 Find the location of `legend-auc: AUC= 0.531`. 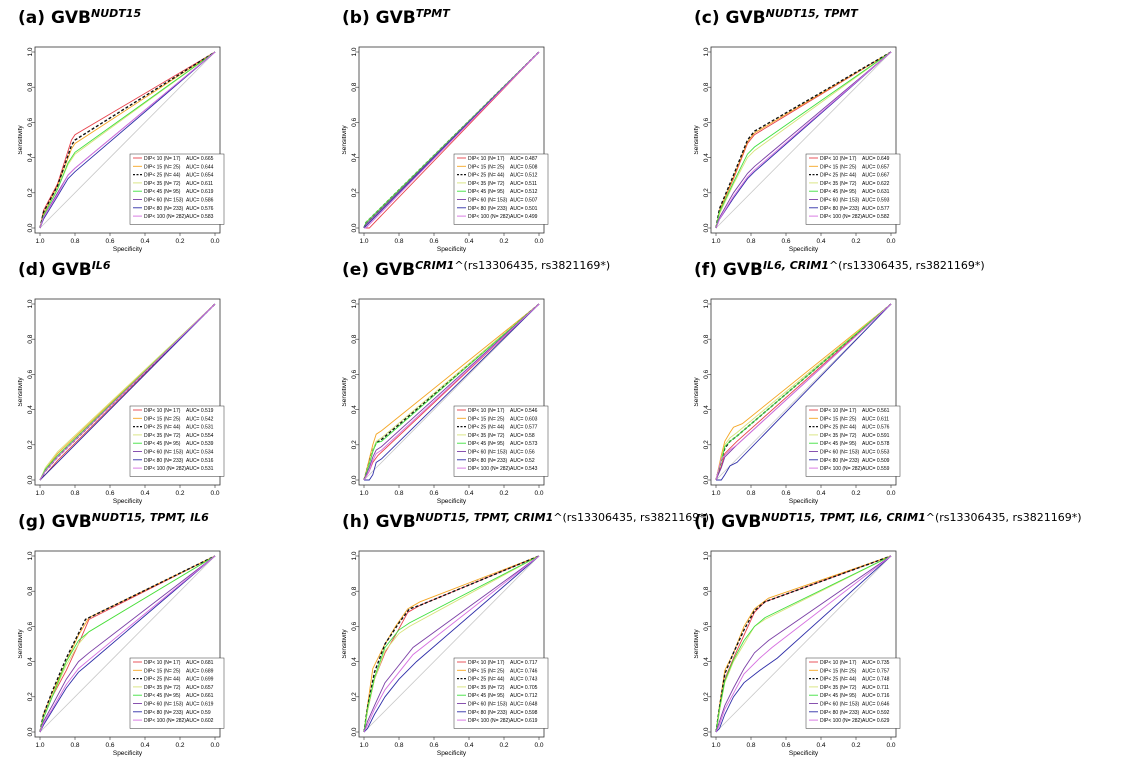

legend-auc: AUC= 0.531 is located at coordinates (200, 428).